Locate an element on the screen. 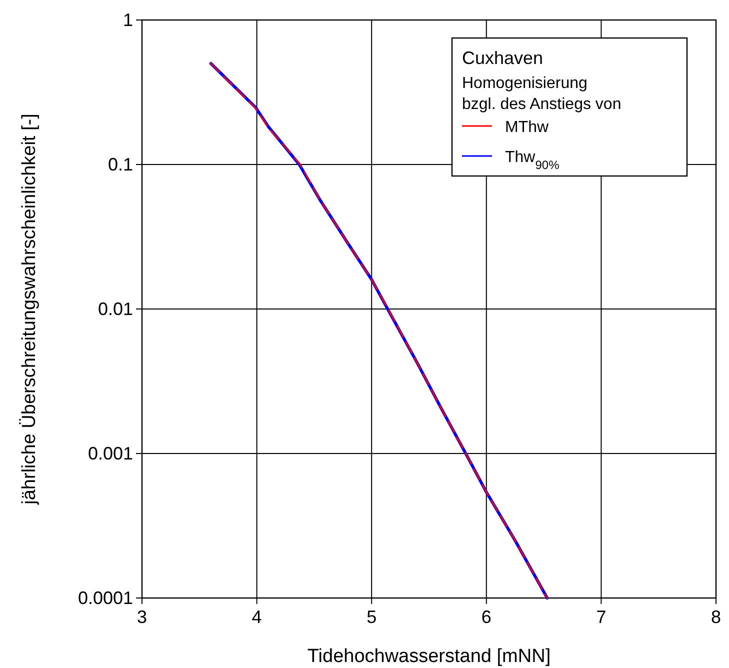 Image resolution: width=729 pixels, height=668 pixels. x-tick-label: 3 is located at coordinates (142, 617).